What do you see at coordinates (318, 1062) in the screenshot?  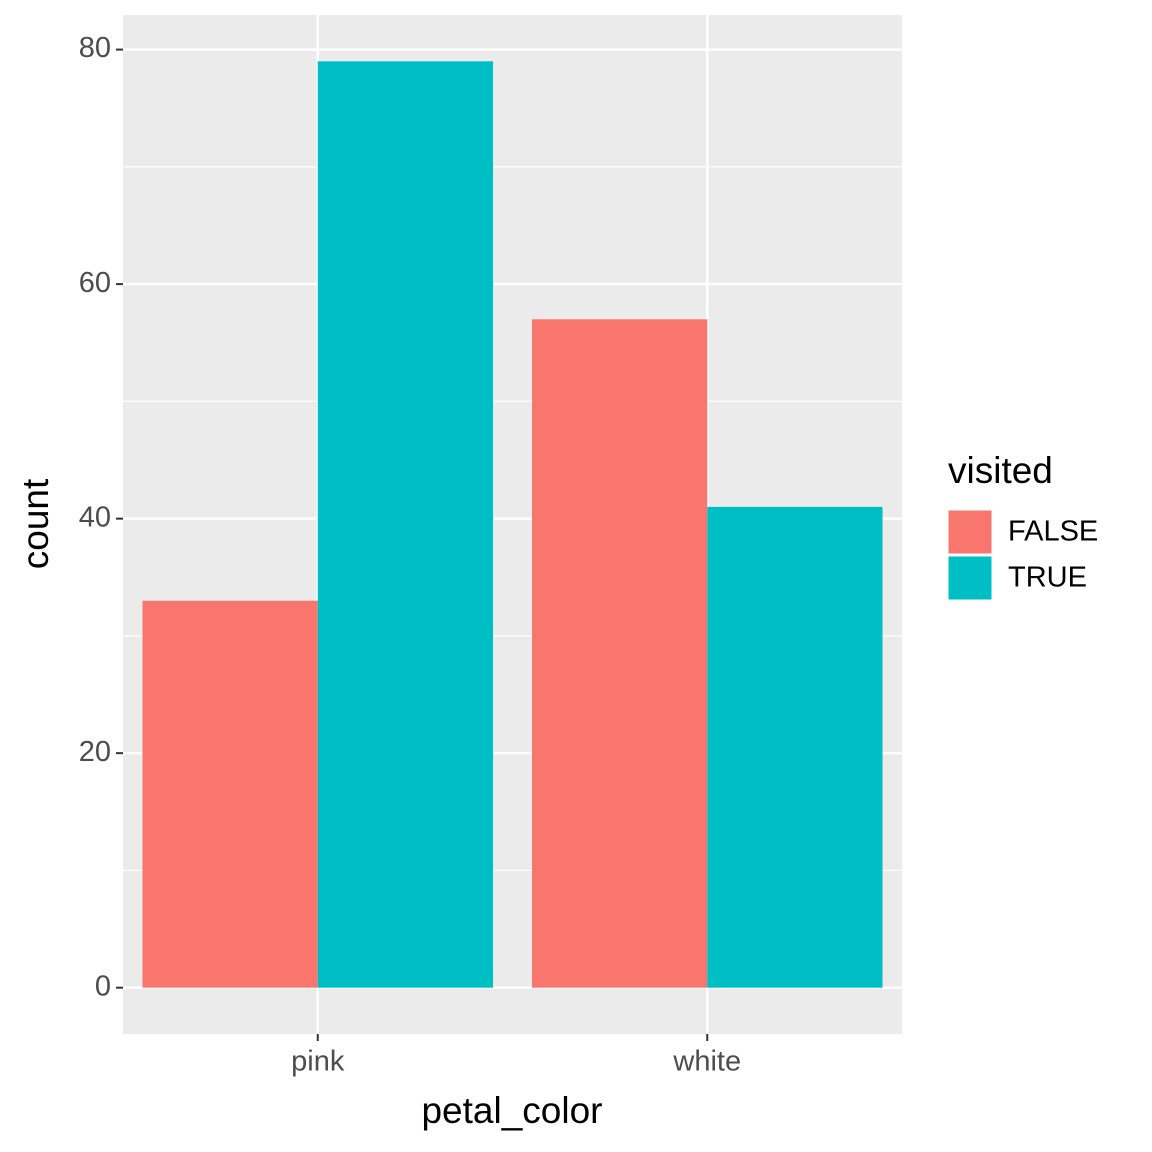 I see `x-tick-label: pink` at bounding box center [318, 1062].